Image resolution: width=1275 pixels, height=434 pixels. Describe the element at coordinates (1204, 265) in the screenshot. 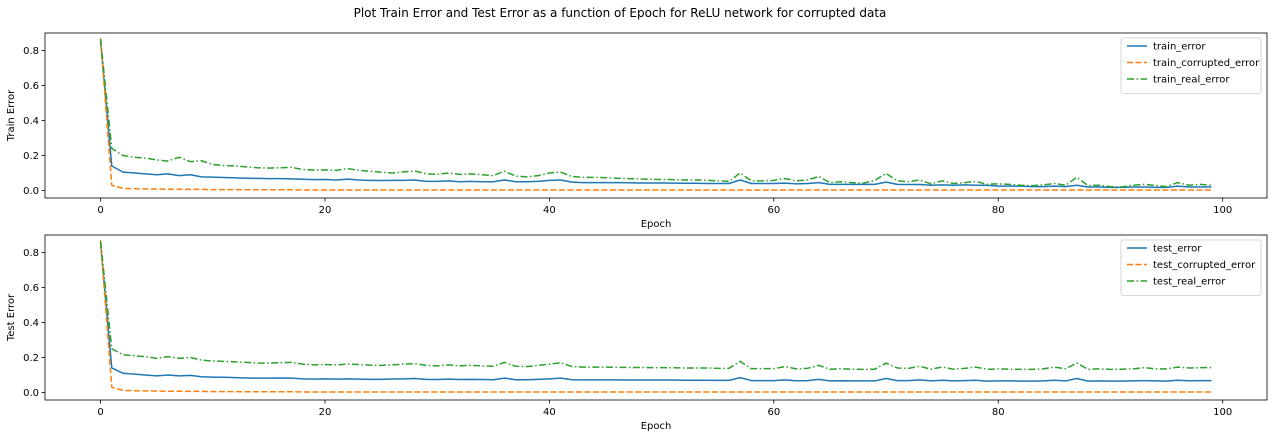

I see `legend-entry: test_corrupted_error` at that location.